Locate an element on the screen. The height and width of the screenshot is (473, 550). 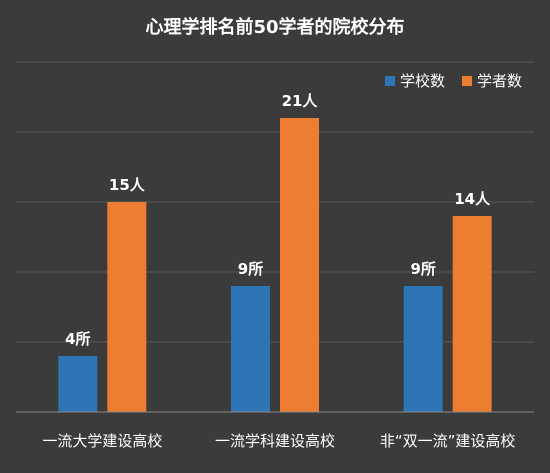
x-tick-label: 一流学科建设高校 is located at coordinates (275, 441).